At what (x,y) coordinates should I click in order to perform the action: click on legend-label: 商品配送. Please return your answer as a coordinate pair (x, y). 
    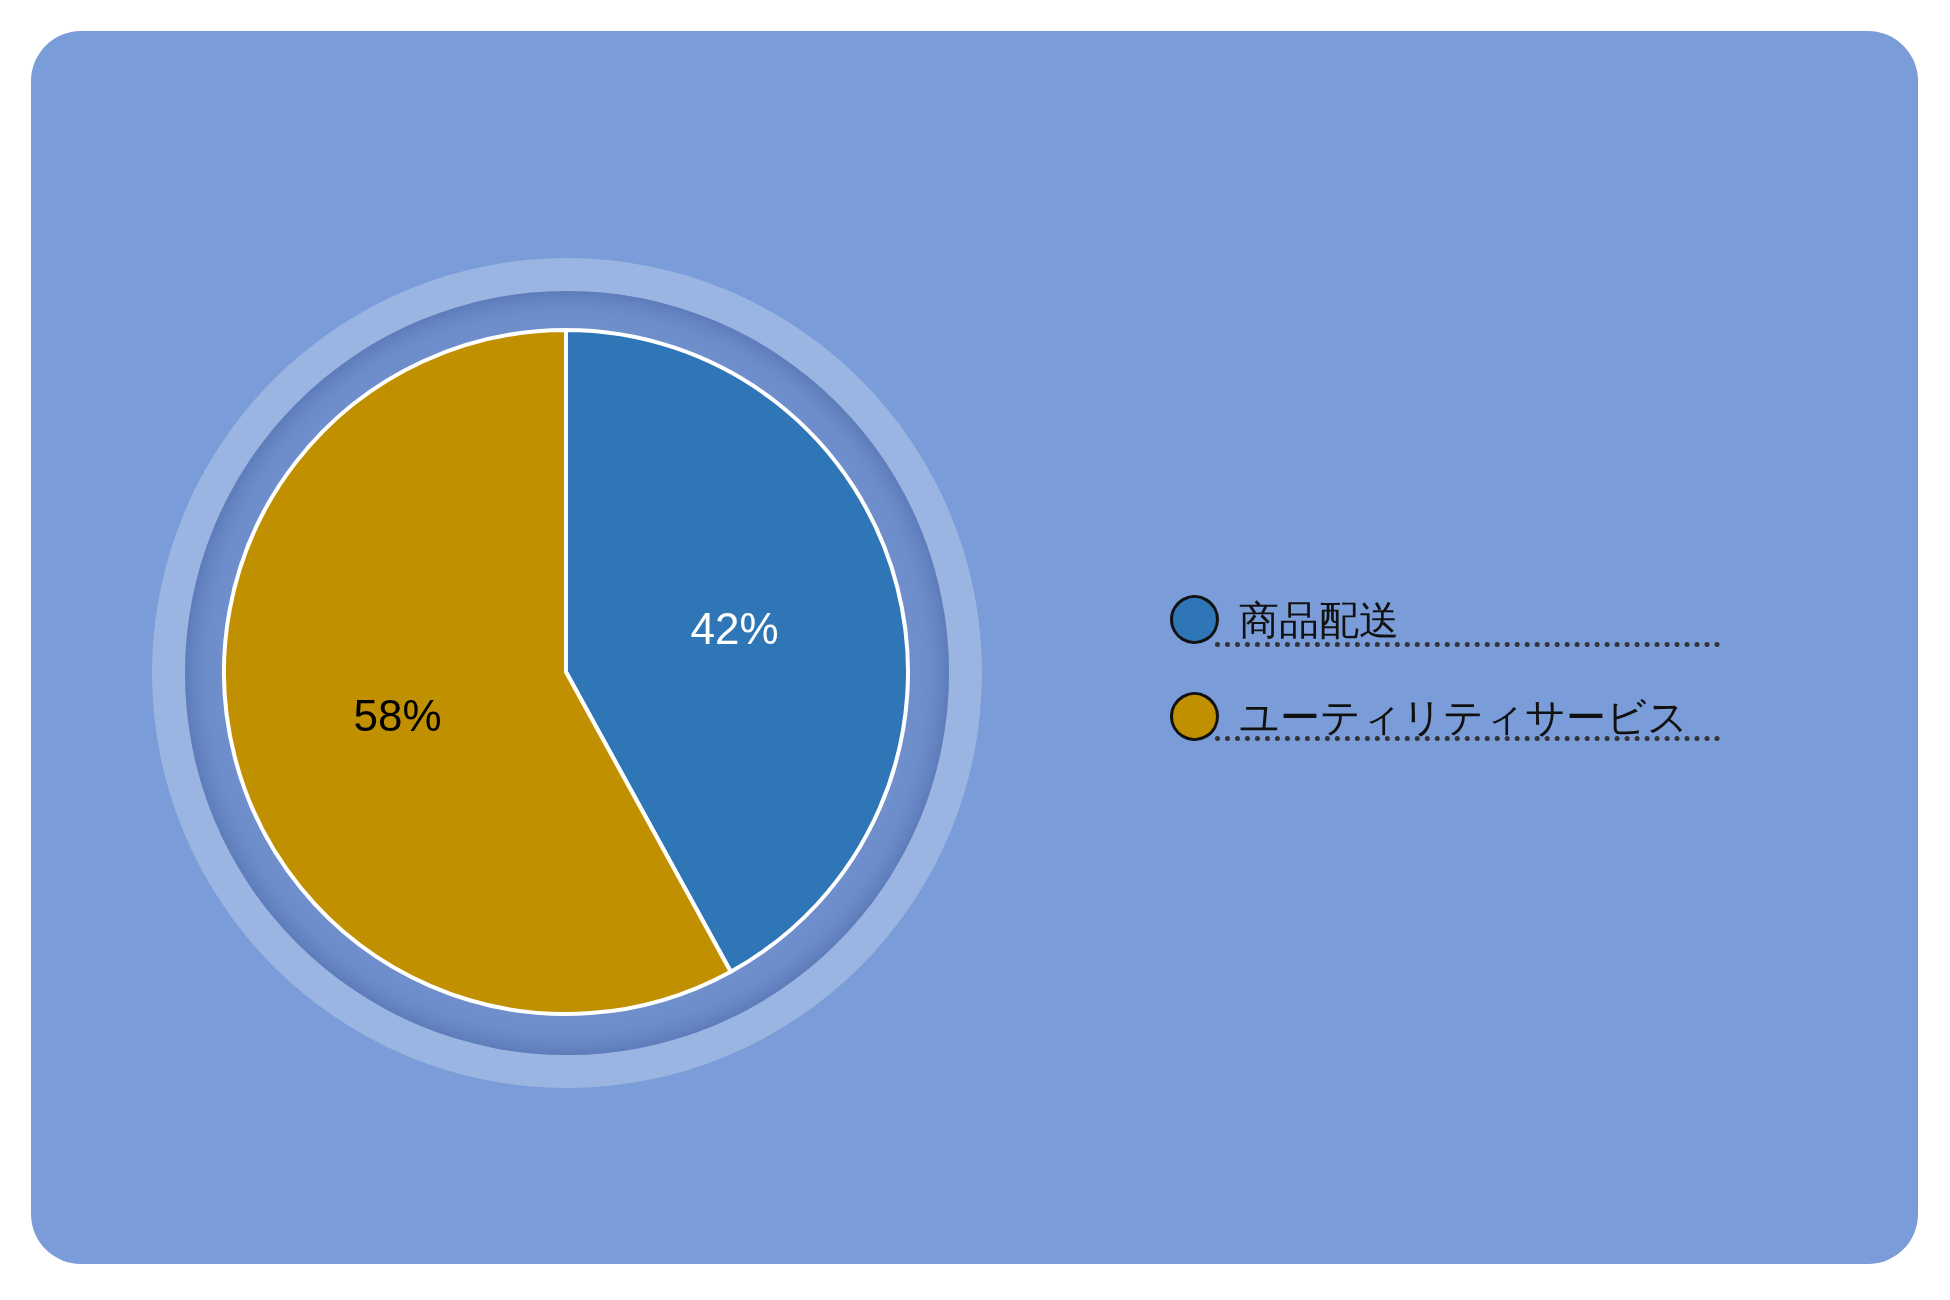
    Looking at the image, I should click on (1318, 619).